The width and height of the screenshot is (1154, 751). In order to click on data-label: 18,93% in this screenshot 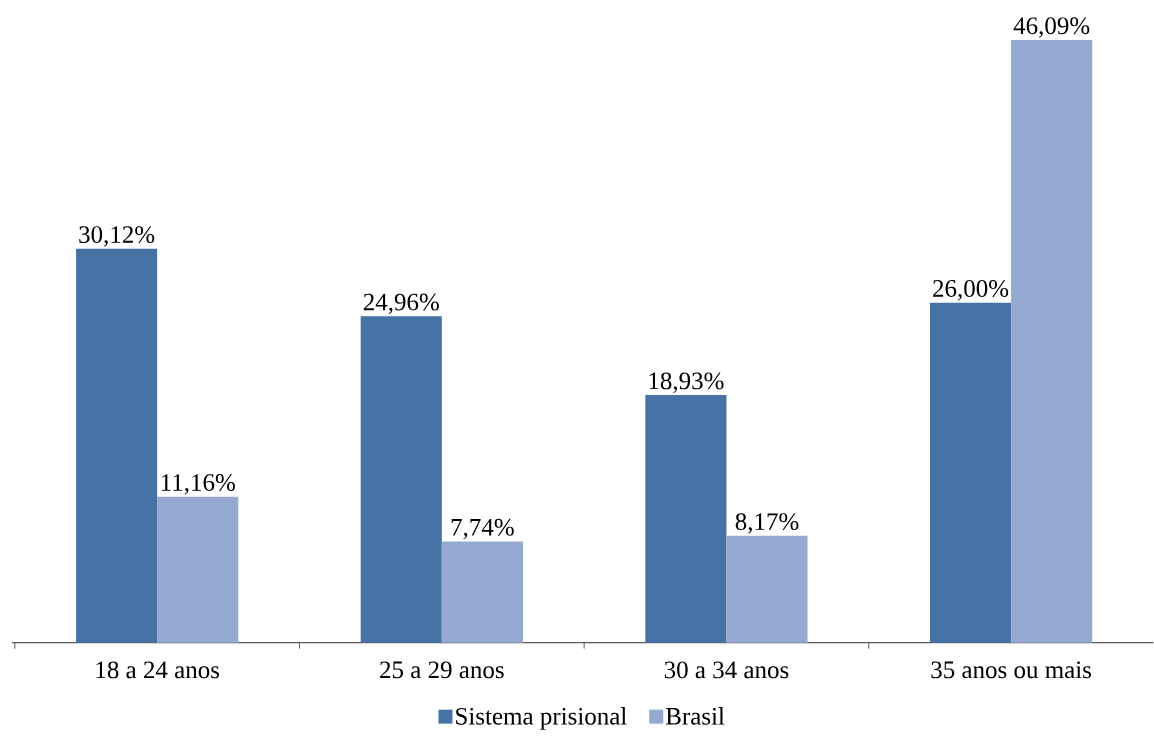, I will do `click(686, 383)`.